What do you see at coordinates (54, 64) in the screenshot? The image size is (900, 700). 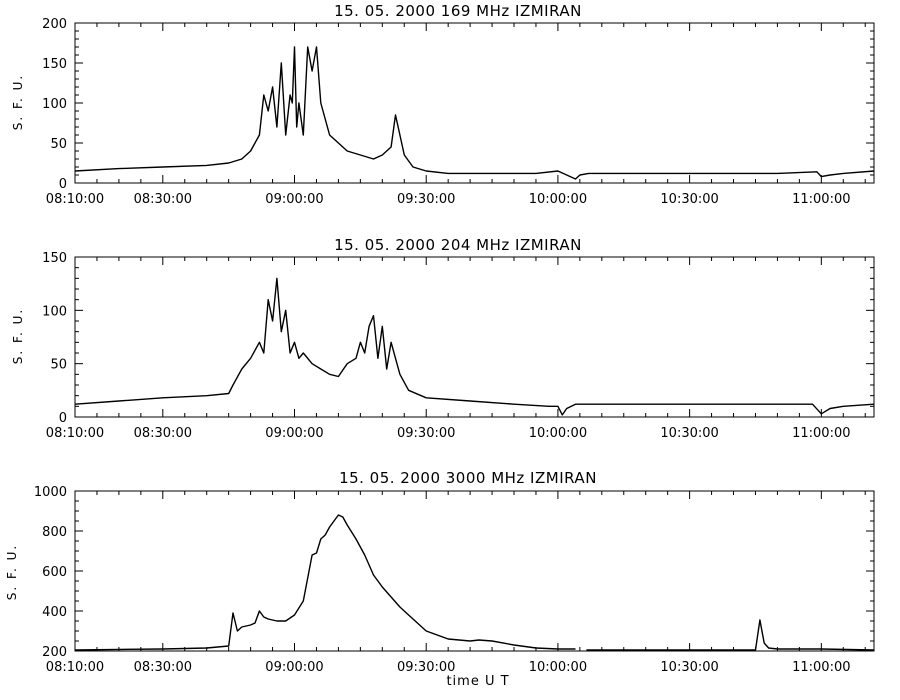 I see `y-tick-label-169mhz: 150` at bounding box center [54, 64].